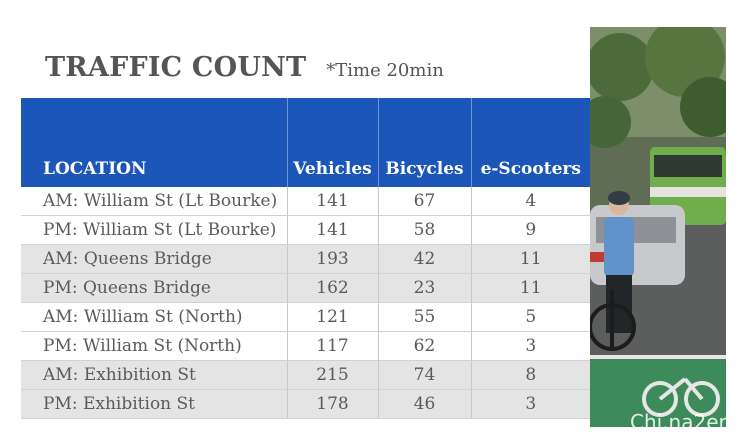 The height and width of the screenshot is (438, 740). Describe the element at coordinates (425, 230) in the screenshot. I see `cell-bicycles: 58` at that location.